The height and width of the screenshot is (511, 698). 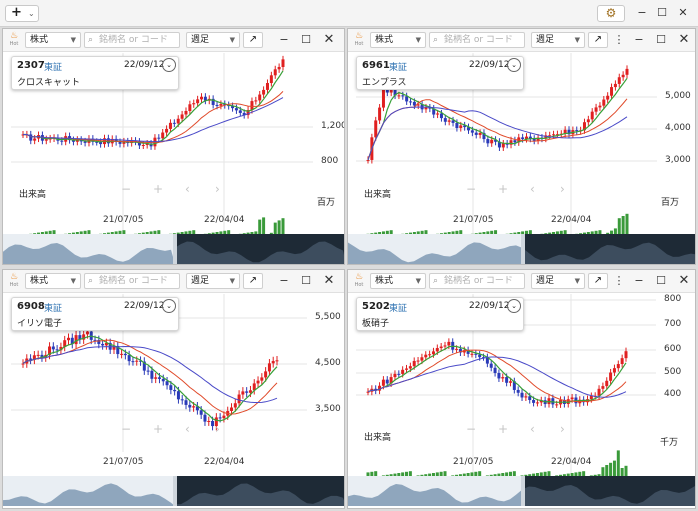 I want to click on window-close-button: ✕, so click(x=683, y=12).